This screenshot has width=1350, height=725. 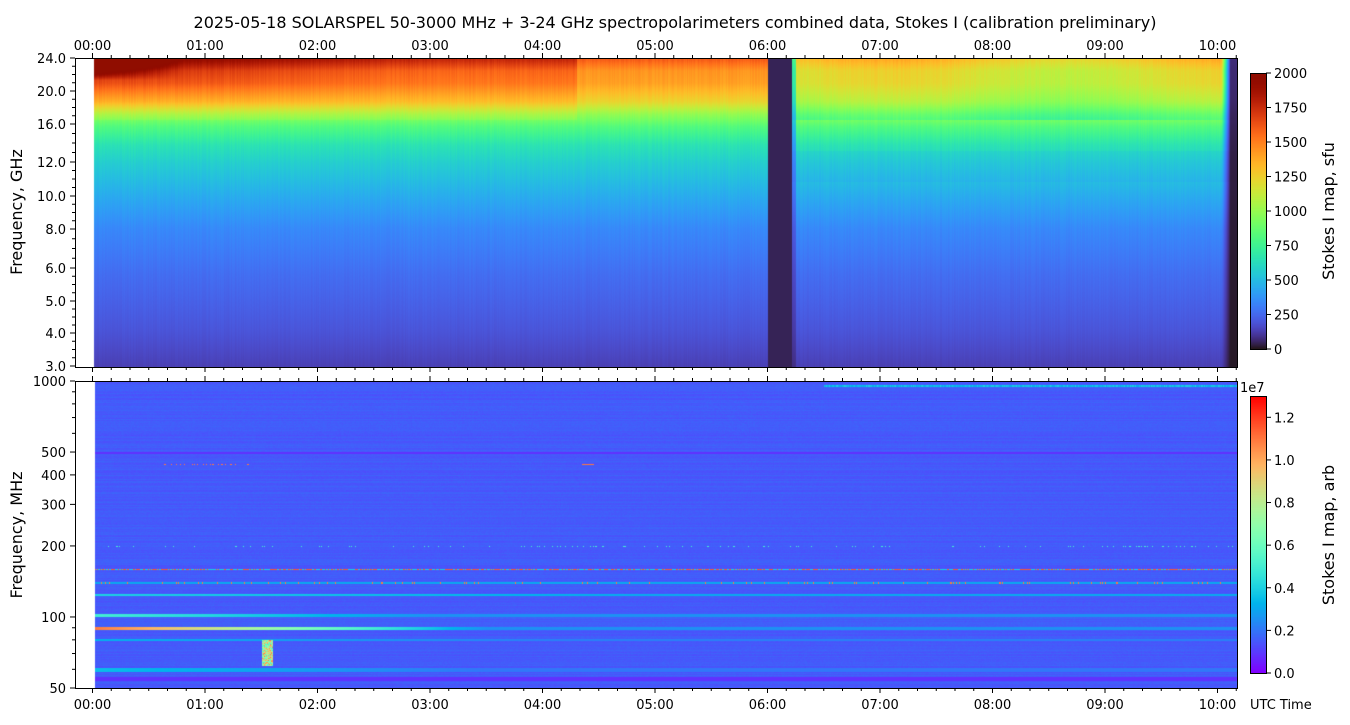 I want to click on y-tick-label-ghz: 12.0, so click(x=51, y=163).